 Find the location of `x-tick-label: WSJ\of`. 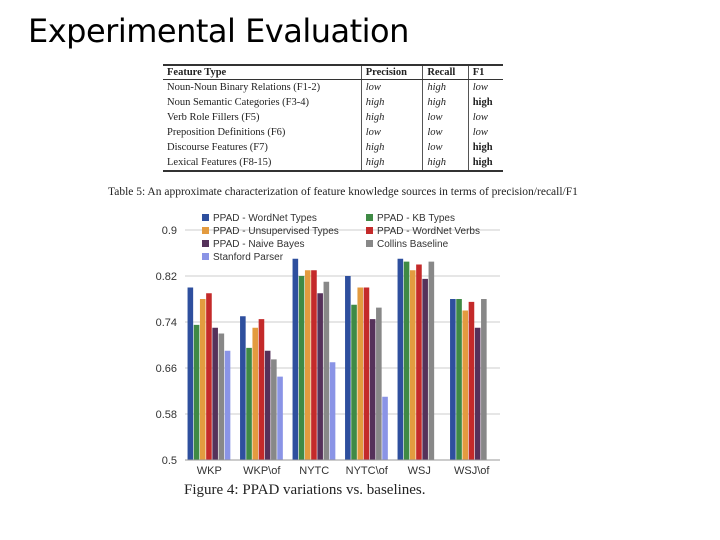

x-tick-label: WSJ\of is located at coordinates (472, 471).